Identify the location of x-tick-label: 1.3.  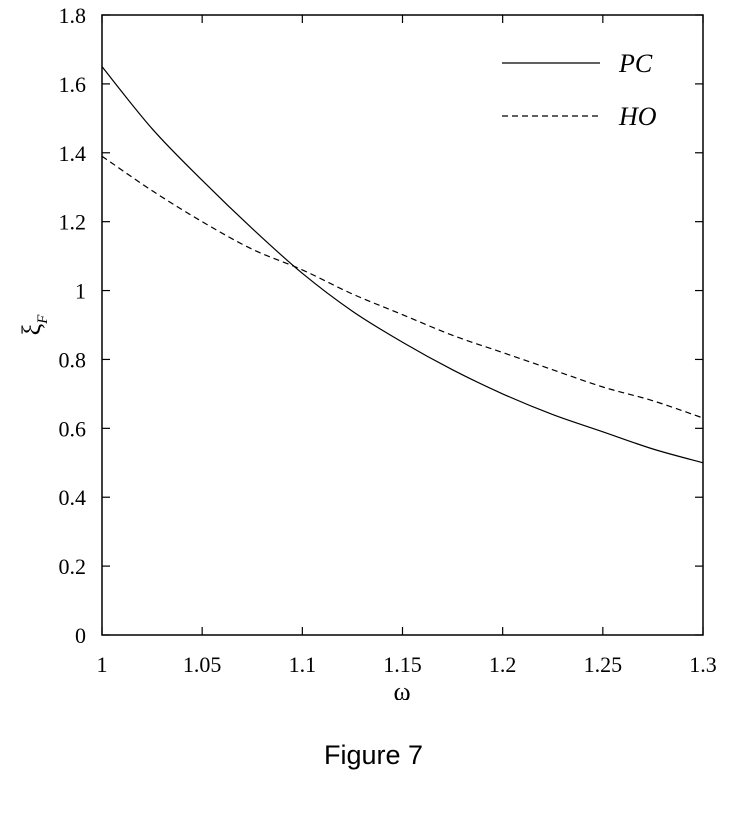
(703, 664).